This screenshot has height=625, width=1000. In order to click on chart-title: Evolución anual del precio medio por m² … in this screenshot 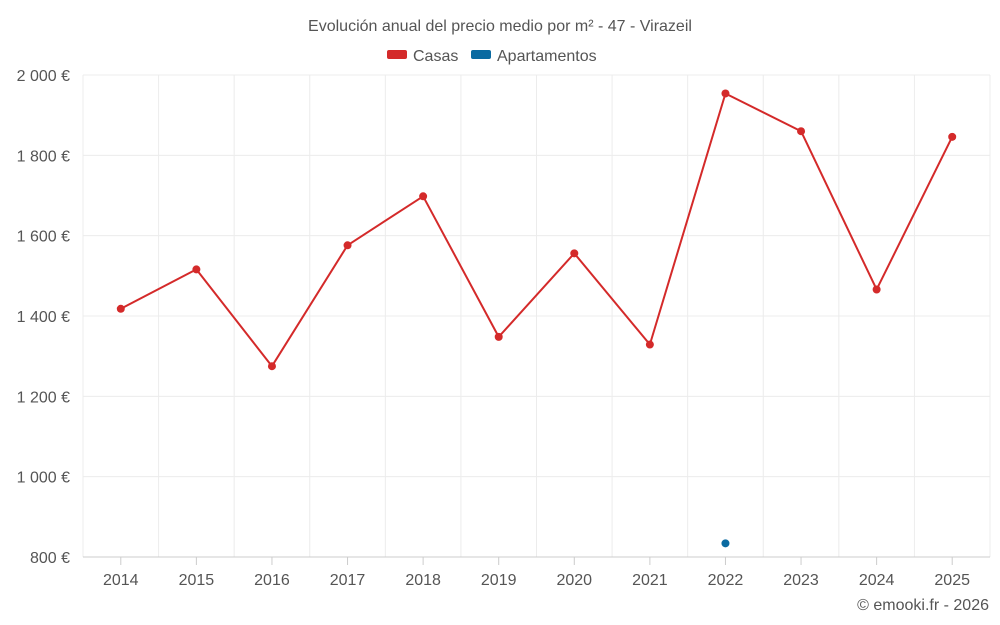, I will do `click(500, 26)`.